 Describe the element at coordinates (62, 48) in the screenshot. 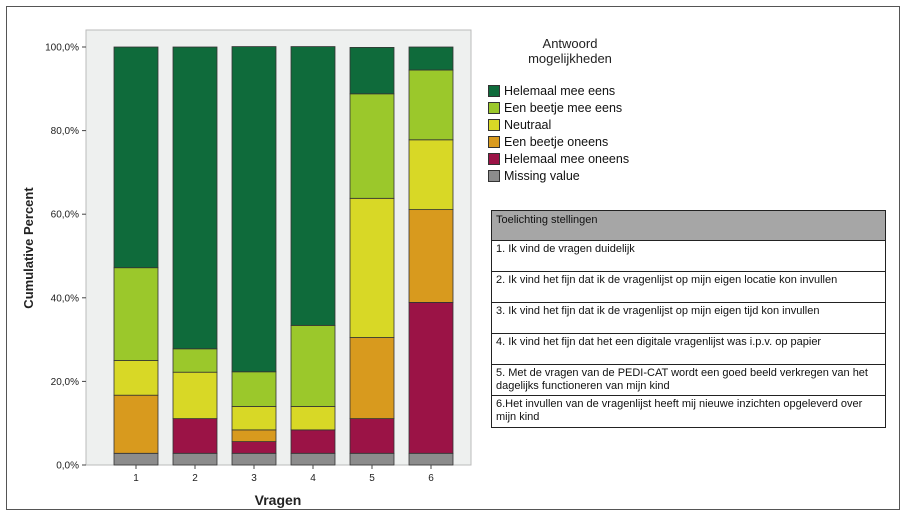

I see `y-tick-label: 100,0%` at that location.